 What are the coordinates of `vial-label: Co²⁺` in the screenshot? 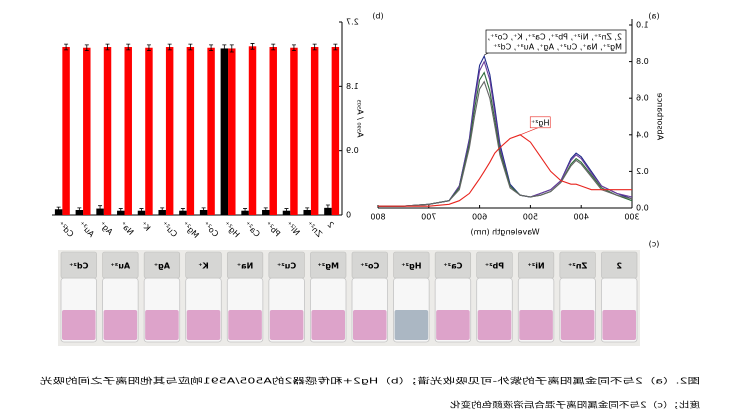 It's located at (369, 266).